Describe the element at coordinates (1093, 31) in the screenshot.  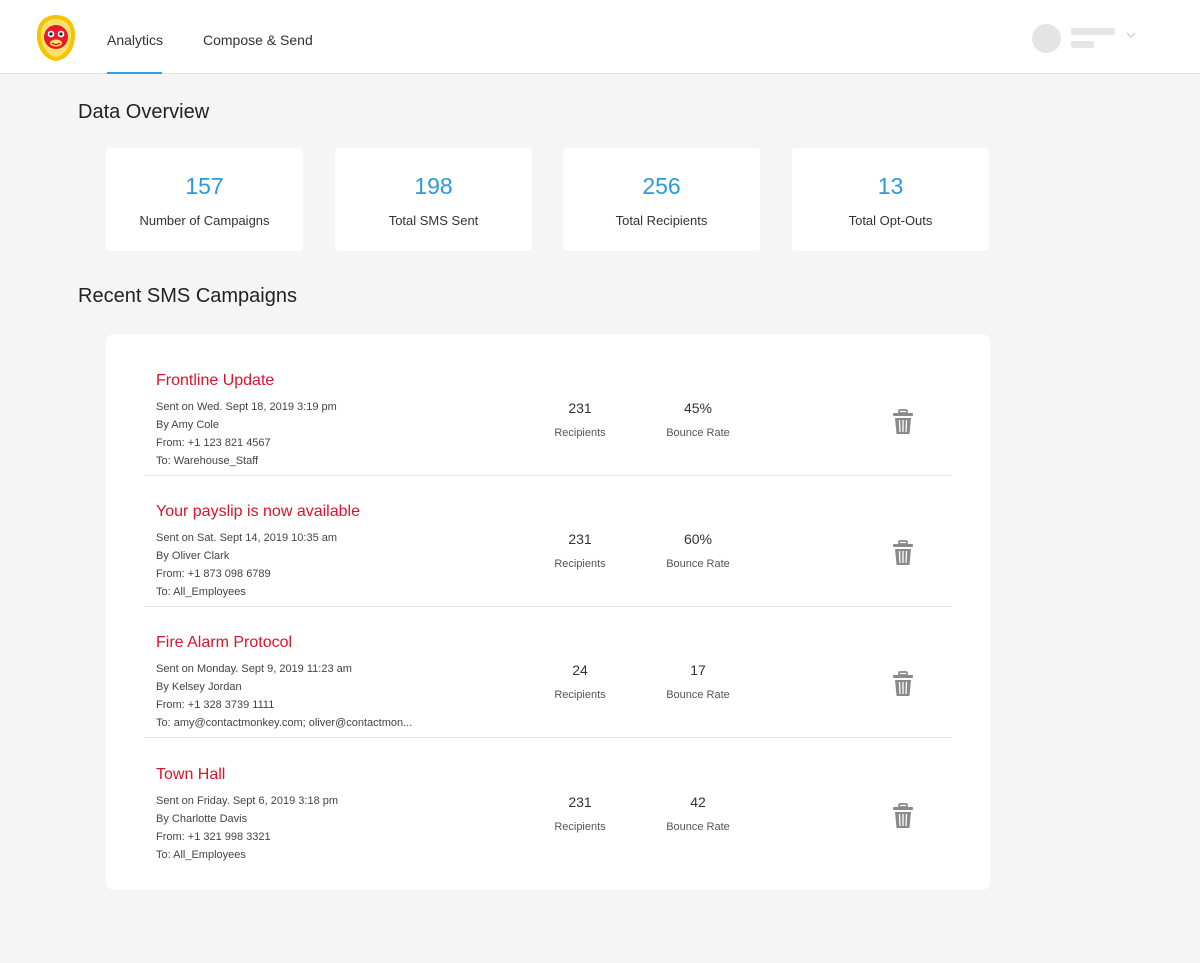
I see `user-name-placeholder` at that location.